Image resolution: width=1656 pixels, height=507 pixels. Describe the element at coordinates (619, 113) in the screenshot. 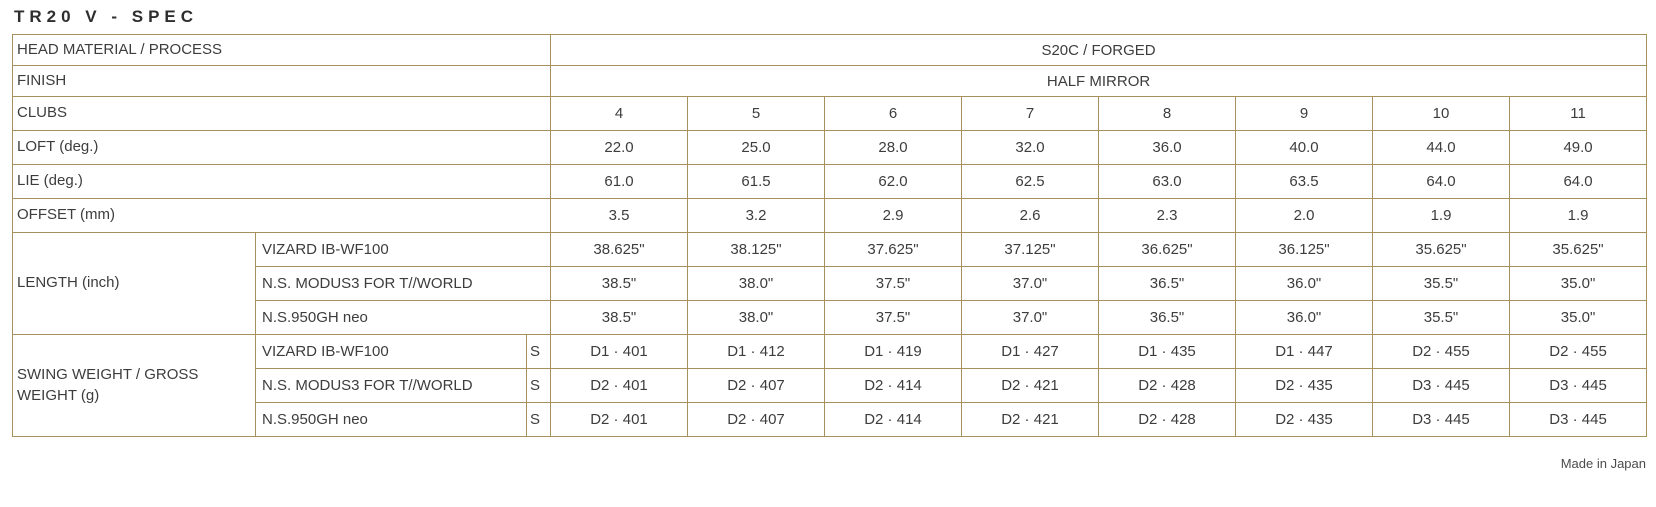

I see `club-number-cell: 4` at that location.